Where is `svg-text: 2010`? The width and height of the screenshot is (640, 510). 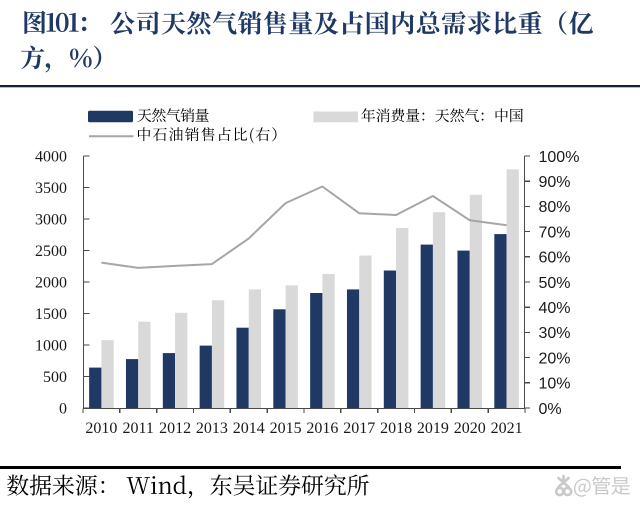
svg-text: 2010 is located at coordinates (101, 428).